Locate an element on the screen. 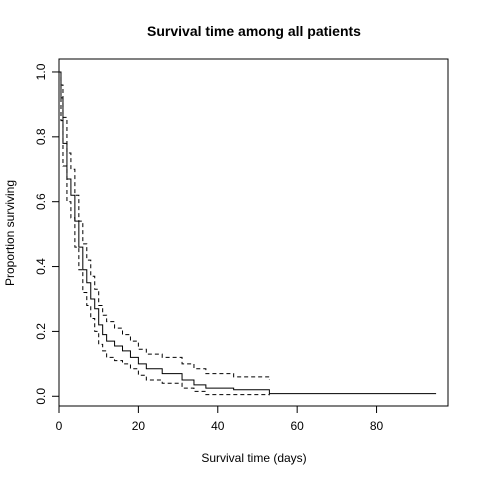  x-axis-label: Survival time (days) is located at coordinates (253, 458).